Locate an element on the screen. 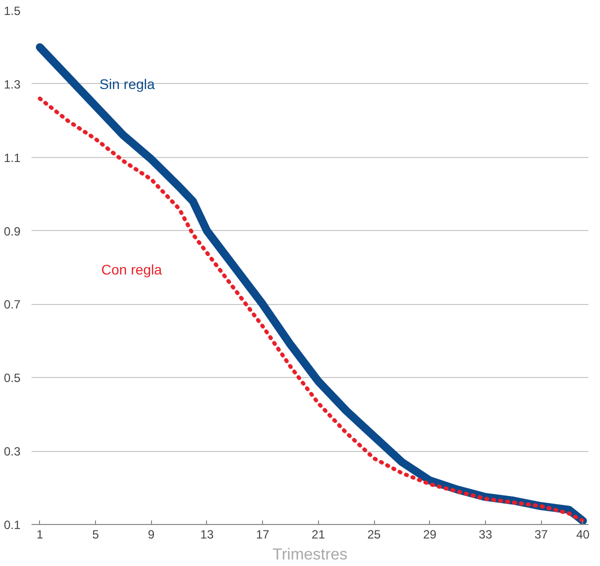  y-tick-label: 0.9 is located at coordinates (12, 231).